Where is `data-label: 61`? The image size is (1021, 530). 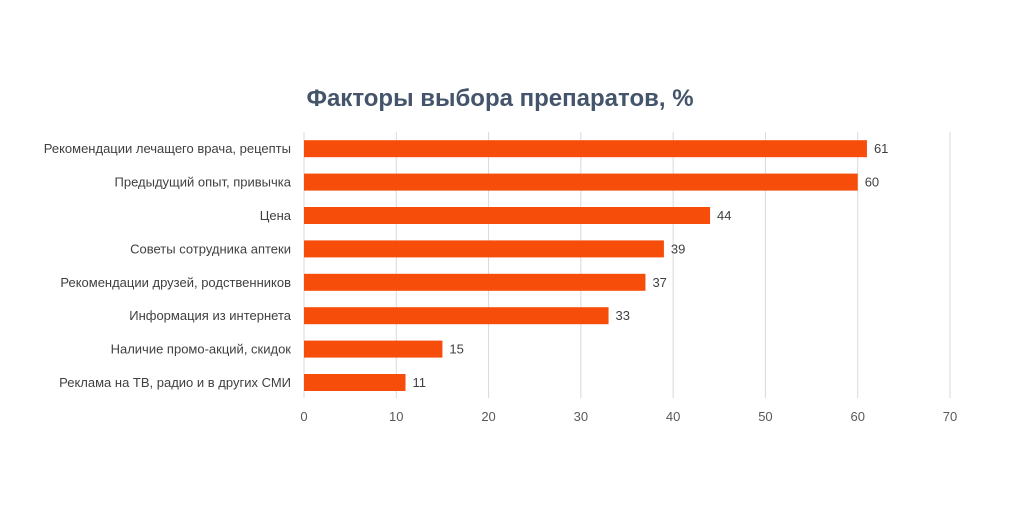 data-label: 61 is located at coordinates (881, 148).